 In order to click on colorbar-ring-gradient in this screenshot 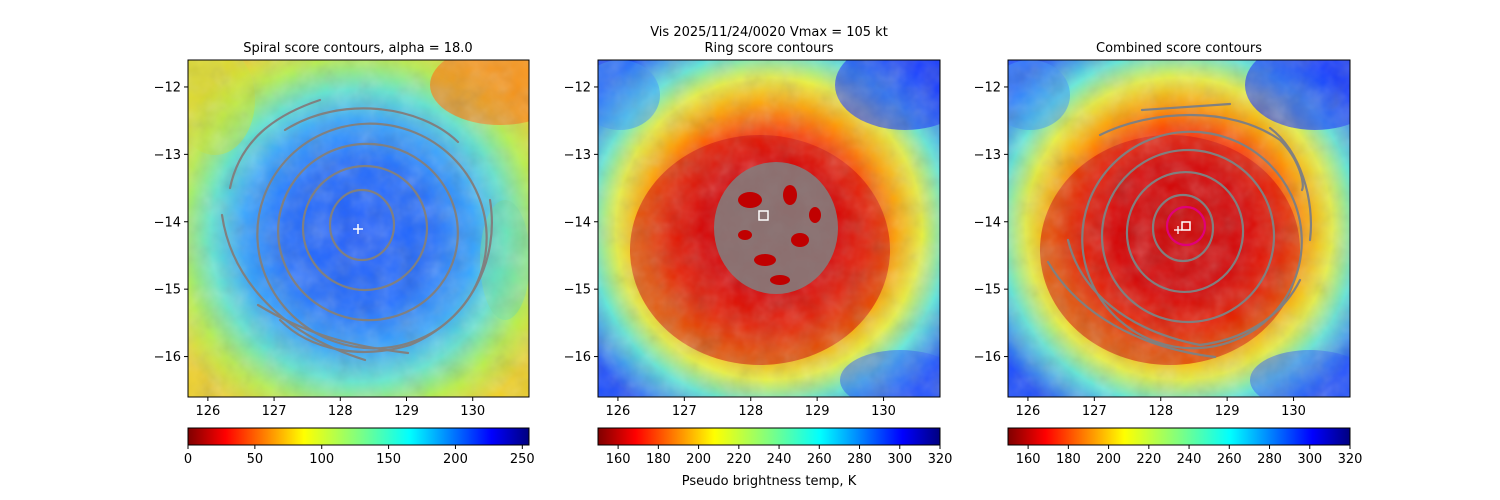, I will do `click(769, 436)`.